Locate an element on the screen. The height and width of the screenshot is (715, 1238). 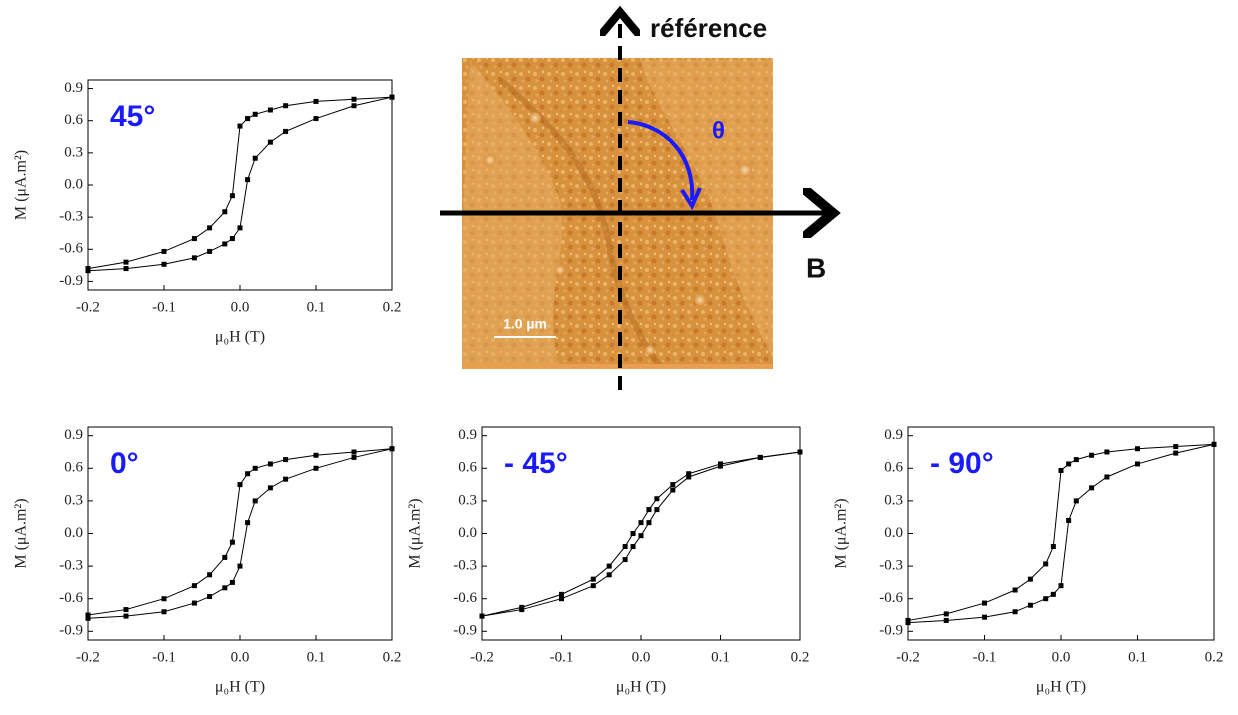
x-tick-label: 0.2 is located at coordinates (392, 657).